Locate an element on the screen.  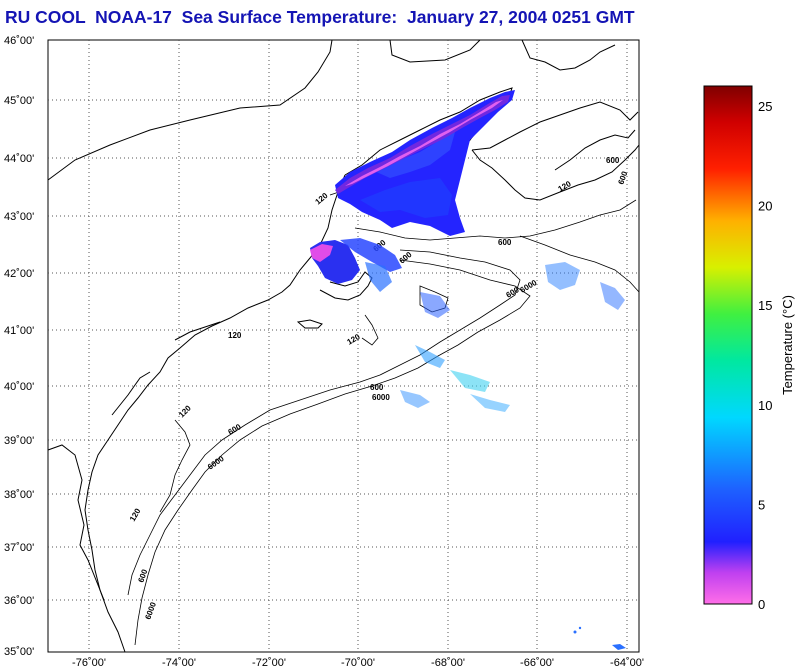
contour-label: 6000 is located at coordinates (381, 397).